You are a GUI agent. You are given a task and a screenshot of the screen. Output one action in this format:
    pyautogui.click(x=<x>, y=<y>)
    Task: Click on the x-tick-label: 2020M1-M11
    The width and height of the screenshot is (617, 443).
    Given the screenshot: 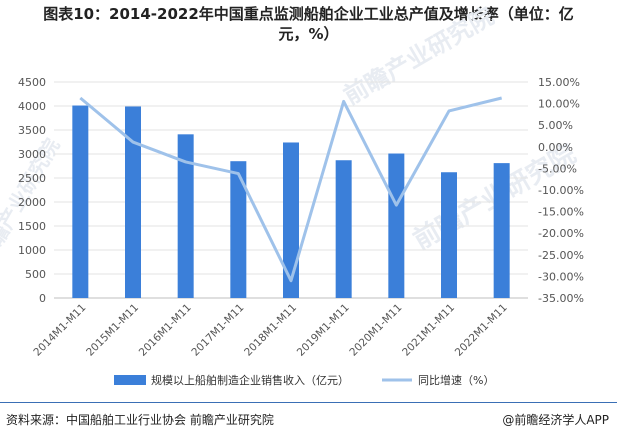 What is the action you would take?
    pyautogui.click(x=375, y=330)
    